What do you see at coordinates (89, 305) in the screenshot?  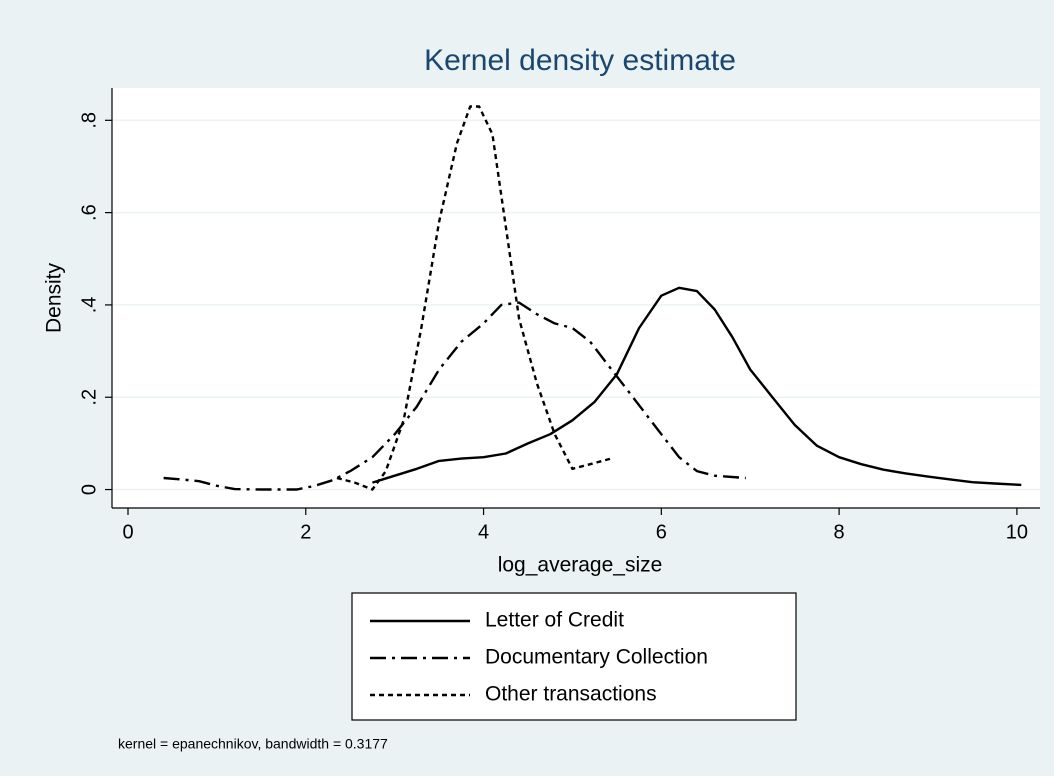 I see `y-tick-label: .4` at bounding box center [89, 305].